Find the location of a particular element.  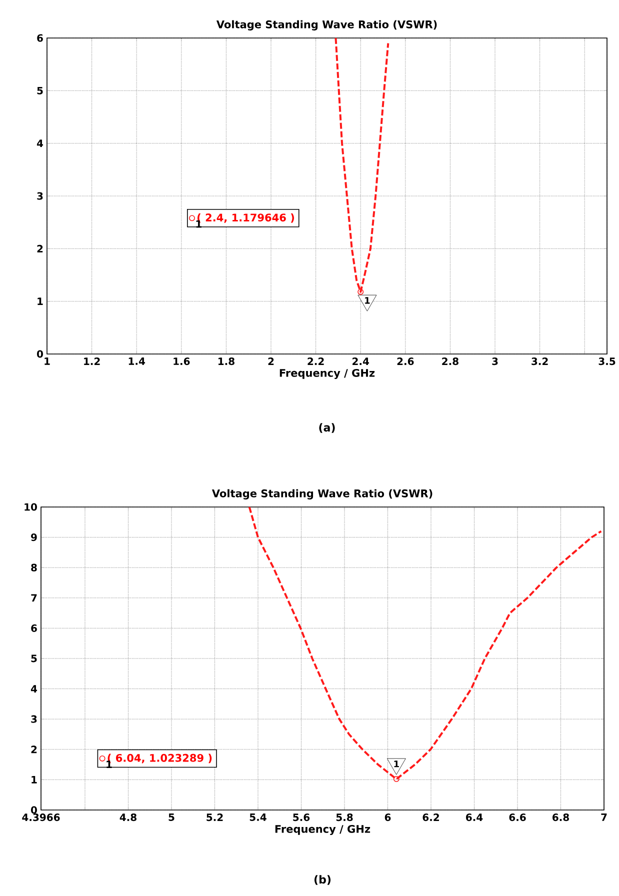

y-tick-label: 7 is located at coordinates (34, 598).